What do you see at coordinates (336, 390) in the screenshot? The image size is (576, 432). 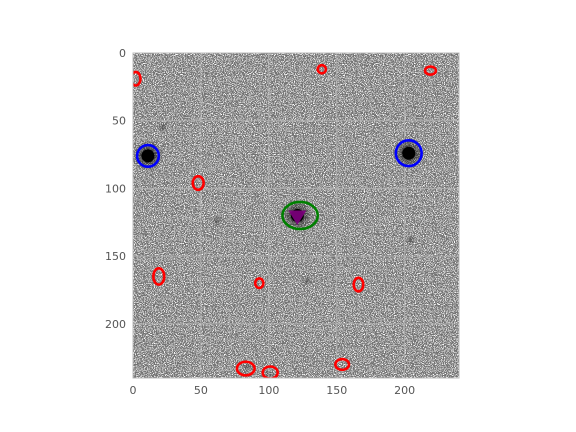 I see `x-tick-label-150: 150` at bounding box center [336, 390].